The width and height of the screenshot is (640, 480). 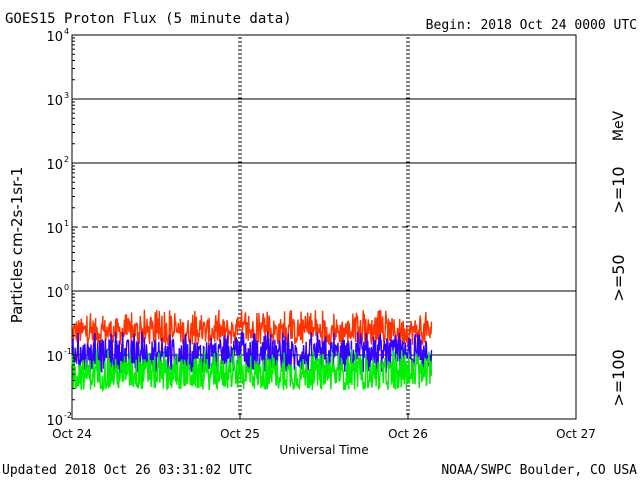 I want to click on x-axis: Oct 24 Oct 25 Oct 26 Oct 27, so click(x=324, y=427).